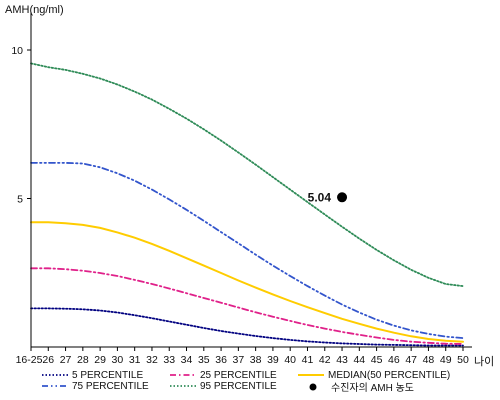 This screenshot has width=500, height=400. What do you see at coordinates (238, 375) in the screenshot?
I see `legend-label-1: 25 PERCENTILE` at bounding box center [238, 375].